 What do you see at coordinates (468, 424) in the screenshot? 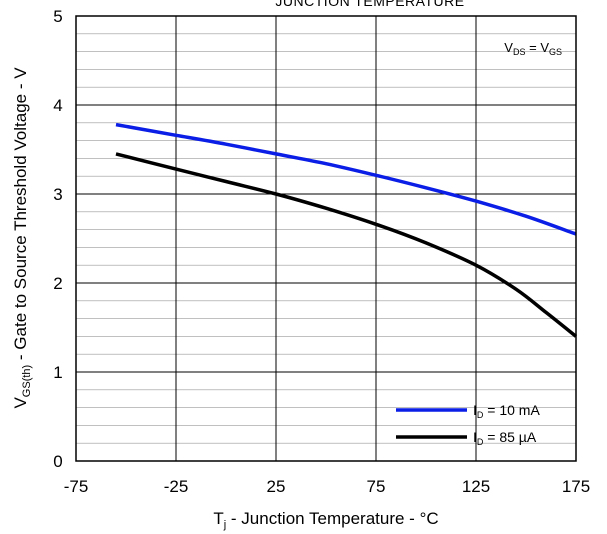
I see `legend: ID = 10 mA ID = 85 µA` at bounding box center [468, 424].